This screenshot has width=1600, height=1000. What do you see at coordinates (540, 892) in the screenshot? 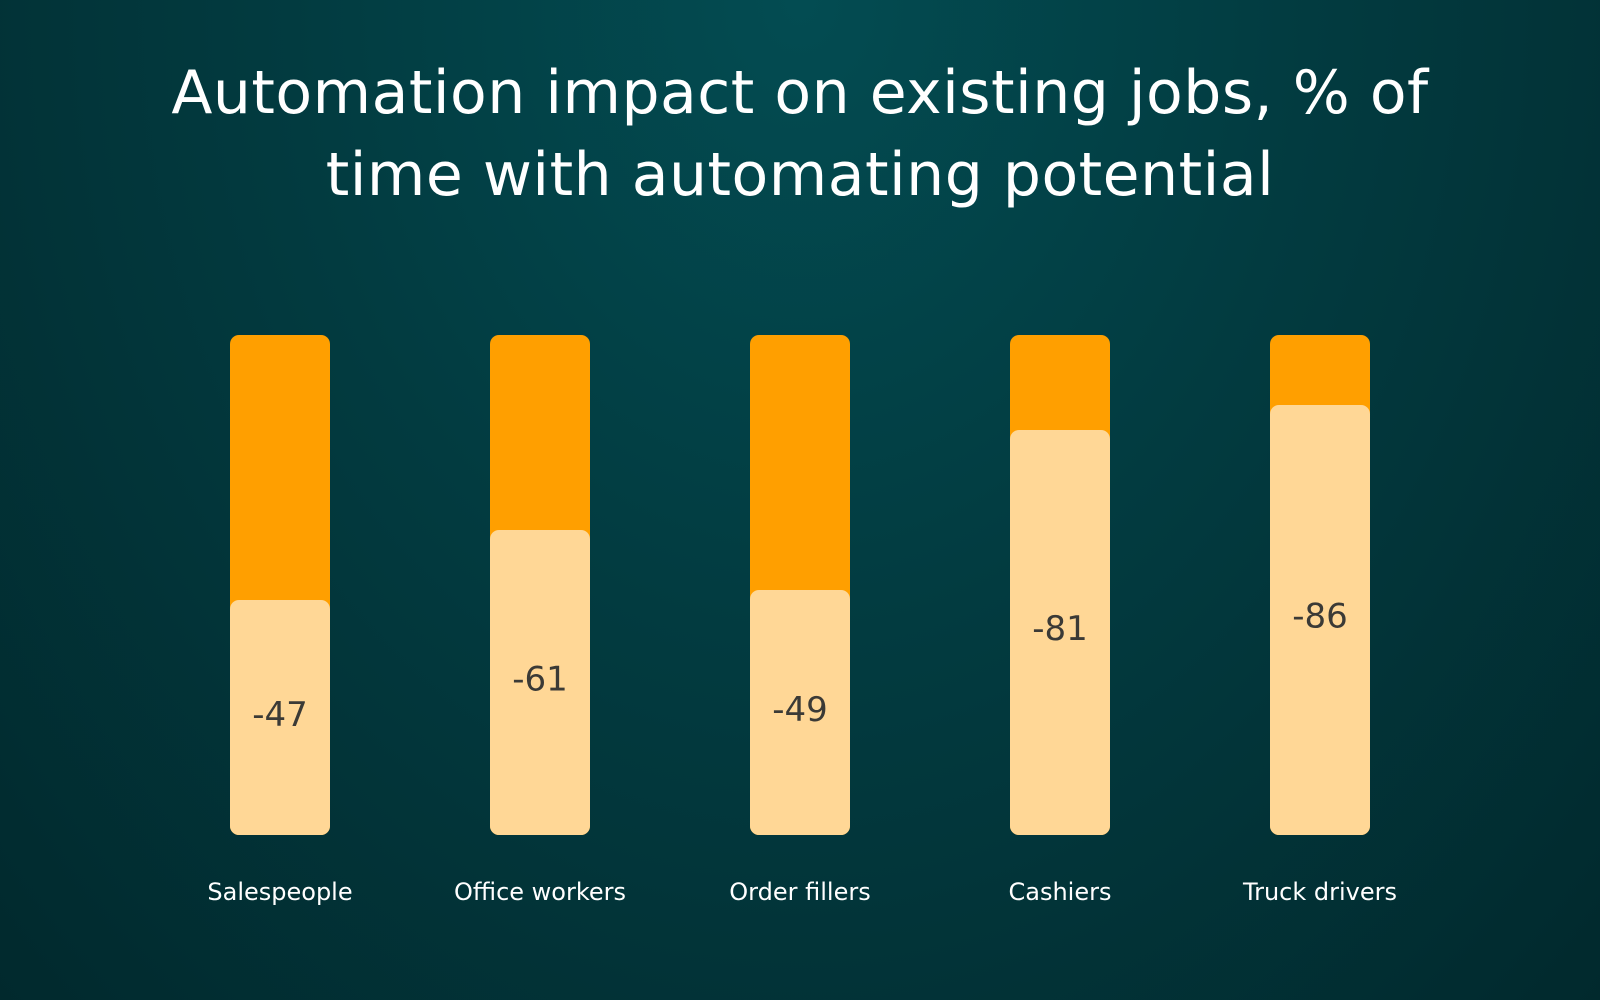
I see `category-label: Office workers` at bounding box center [540, 892].